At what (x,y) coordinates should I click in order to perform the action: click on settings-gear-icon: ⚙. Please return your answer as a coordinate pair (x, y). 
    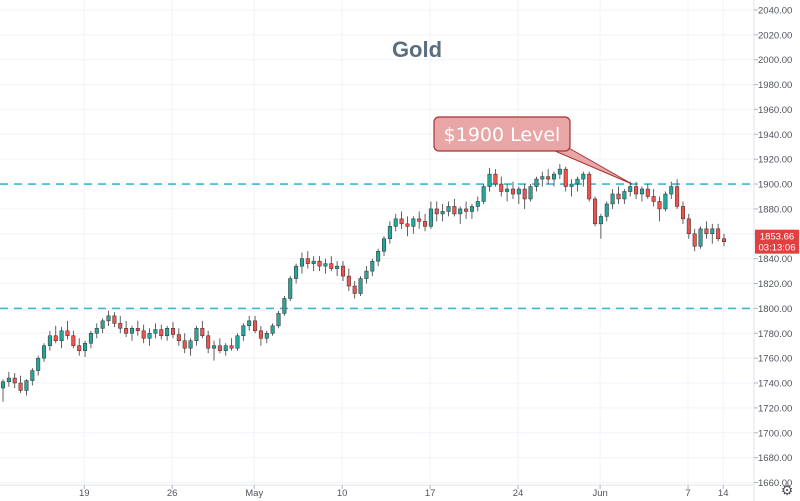
    Looking at the image, I should click on (787, 490).